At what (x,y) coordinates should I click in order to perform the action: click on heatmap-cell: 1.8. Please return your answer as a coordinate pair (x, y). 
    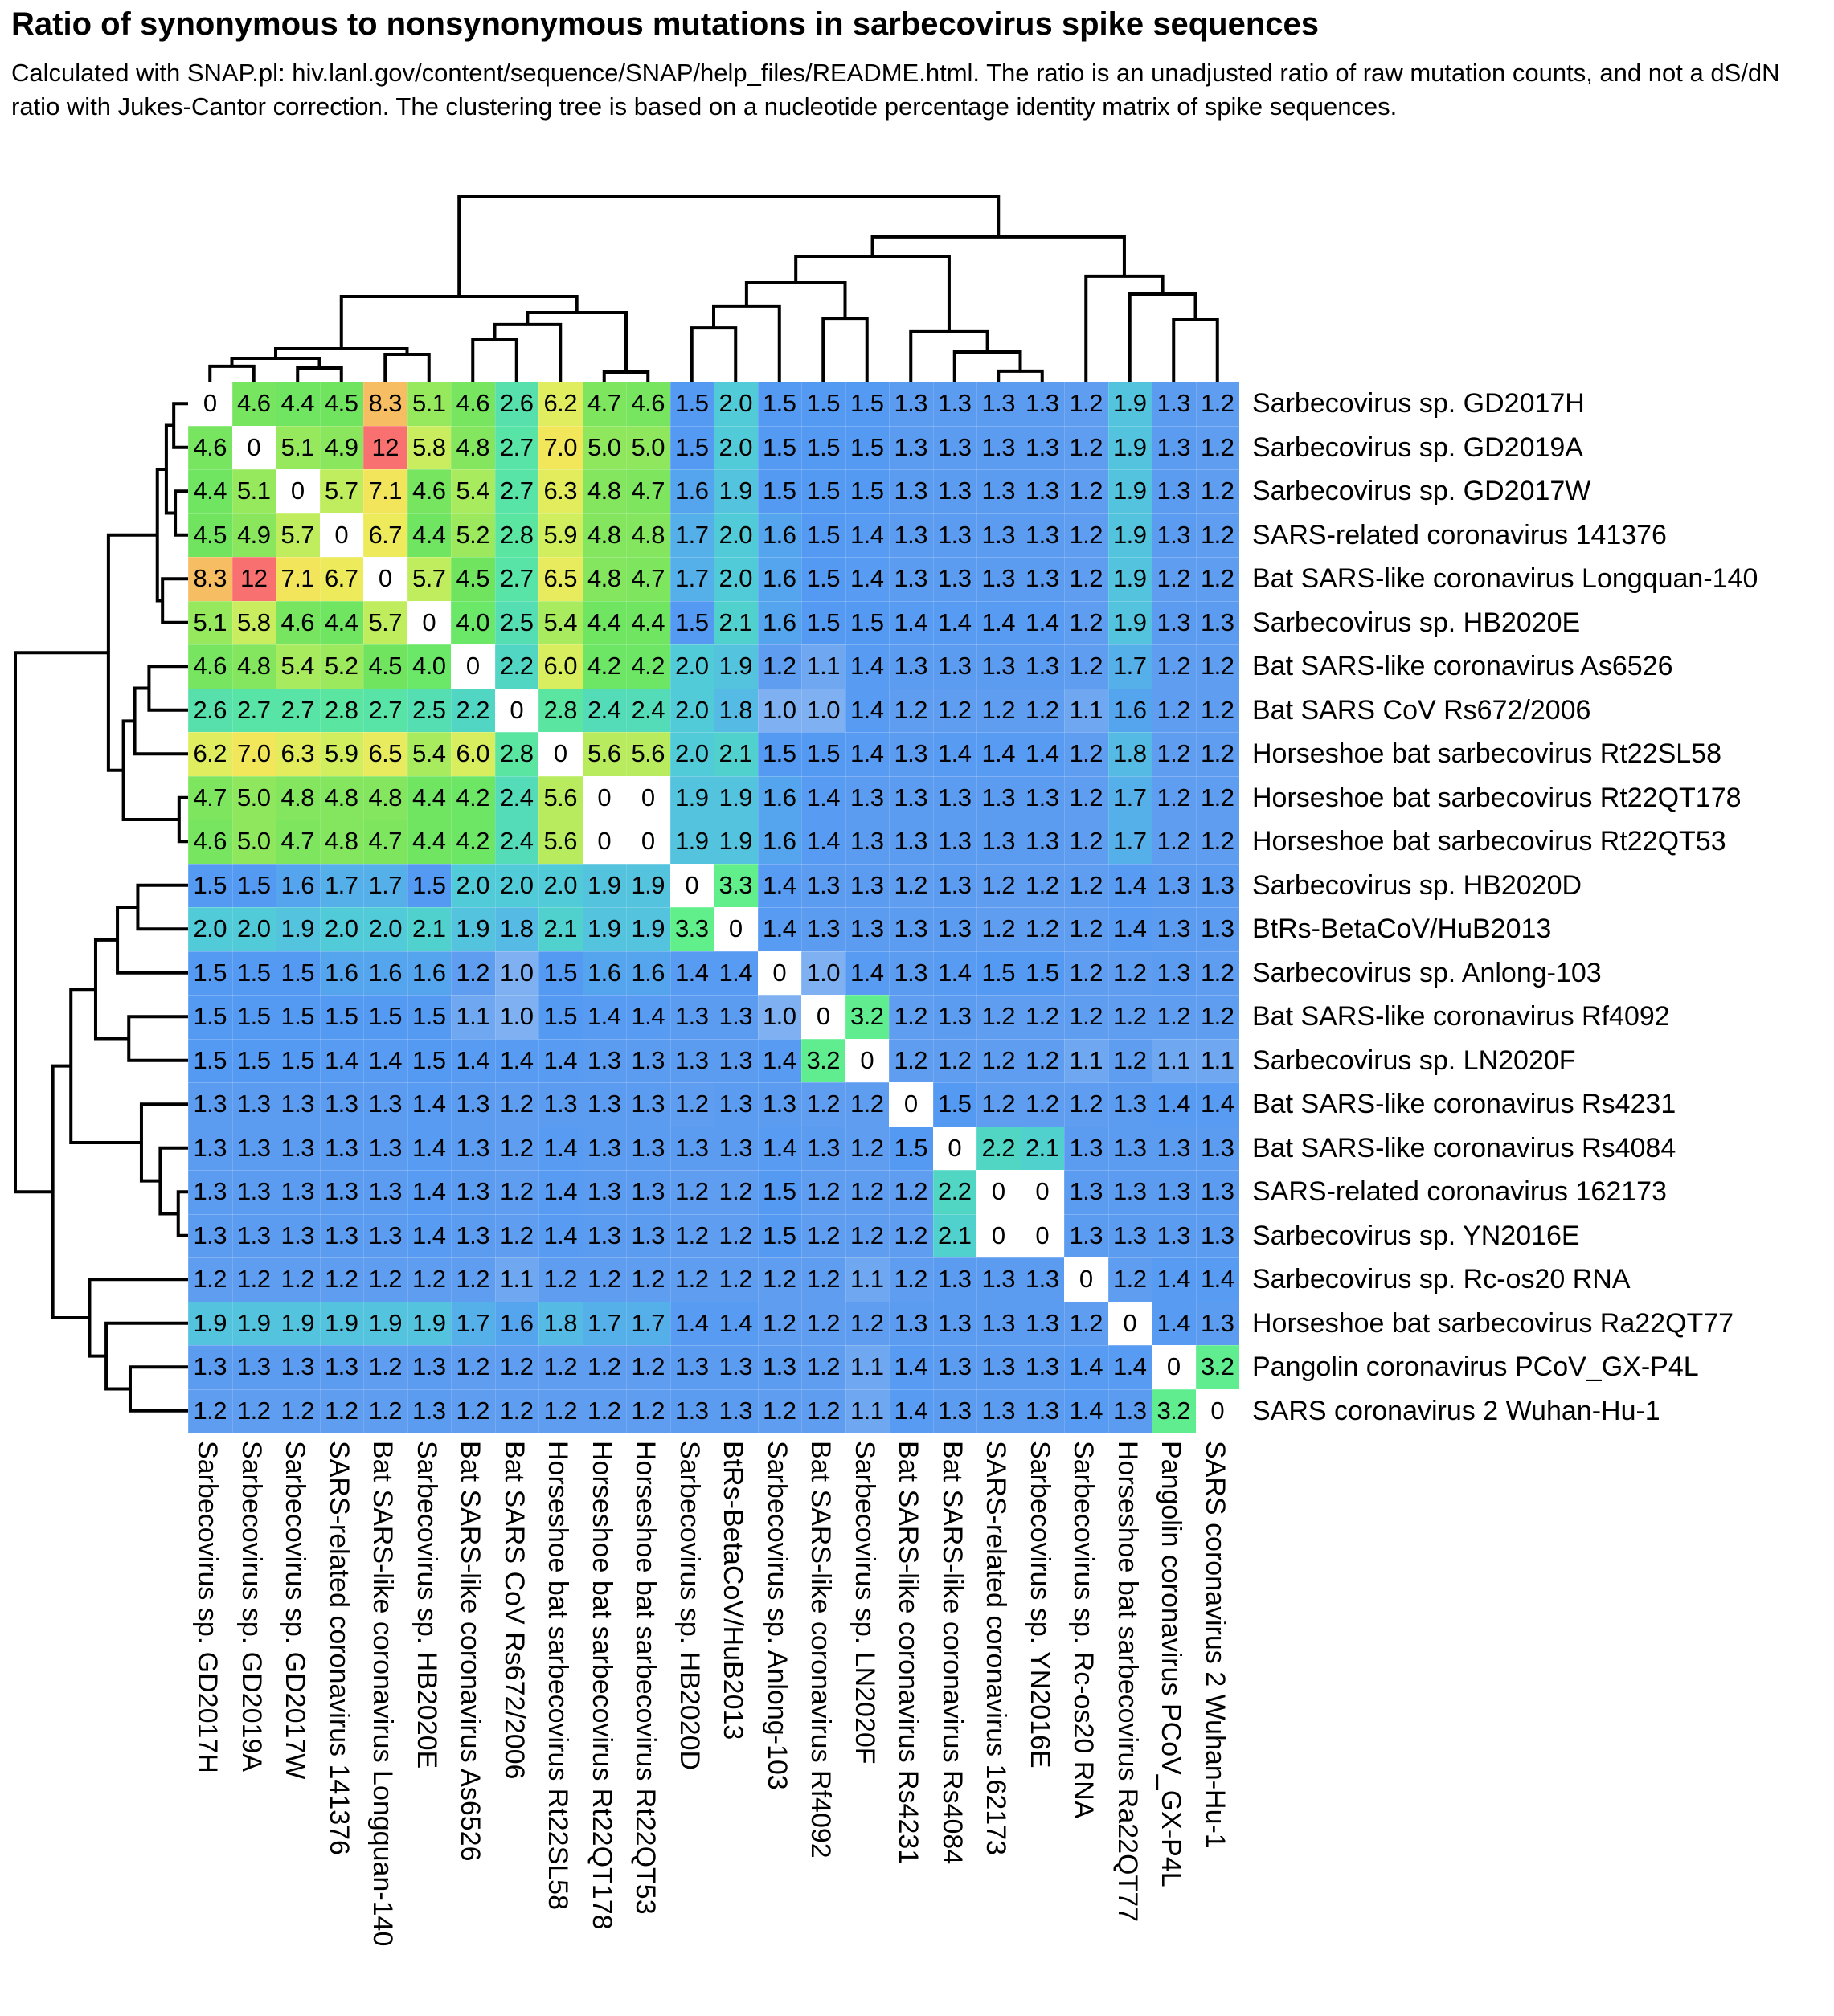
    Looking at the image, I should click on (560, 1323).